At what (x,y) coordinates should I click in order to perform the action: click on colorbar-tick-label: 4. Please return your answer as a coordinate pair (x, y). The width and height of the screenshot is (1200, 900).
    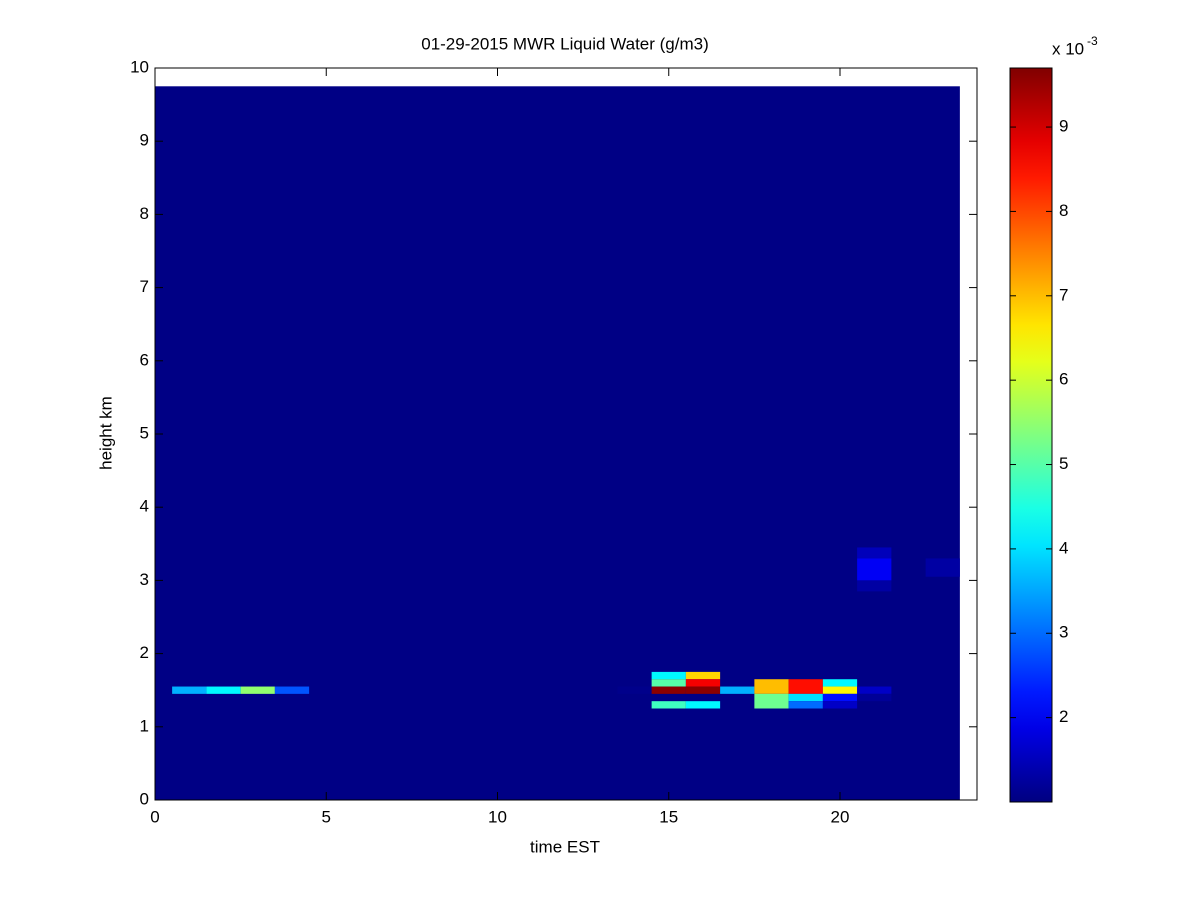
    Looking at the image, I should click on (1063, 547).